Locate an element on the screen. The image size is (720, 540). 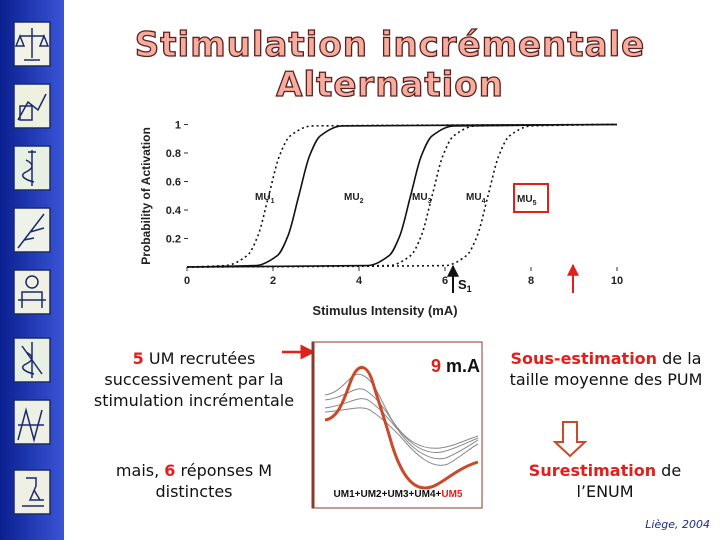
y-tick-label: 0.8 is located at coordinates (173, 154).